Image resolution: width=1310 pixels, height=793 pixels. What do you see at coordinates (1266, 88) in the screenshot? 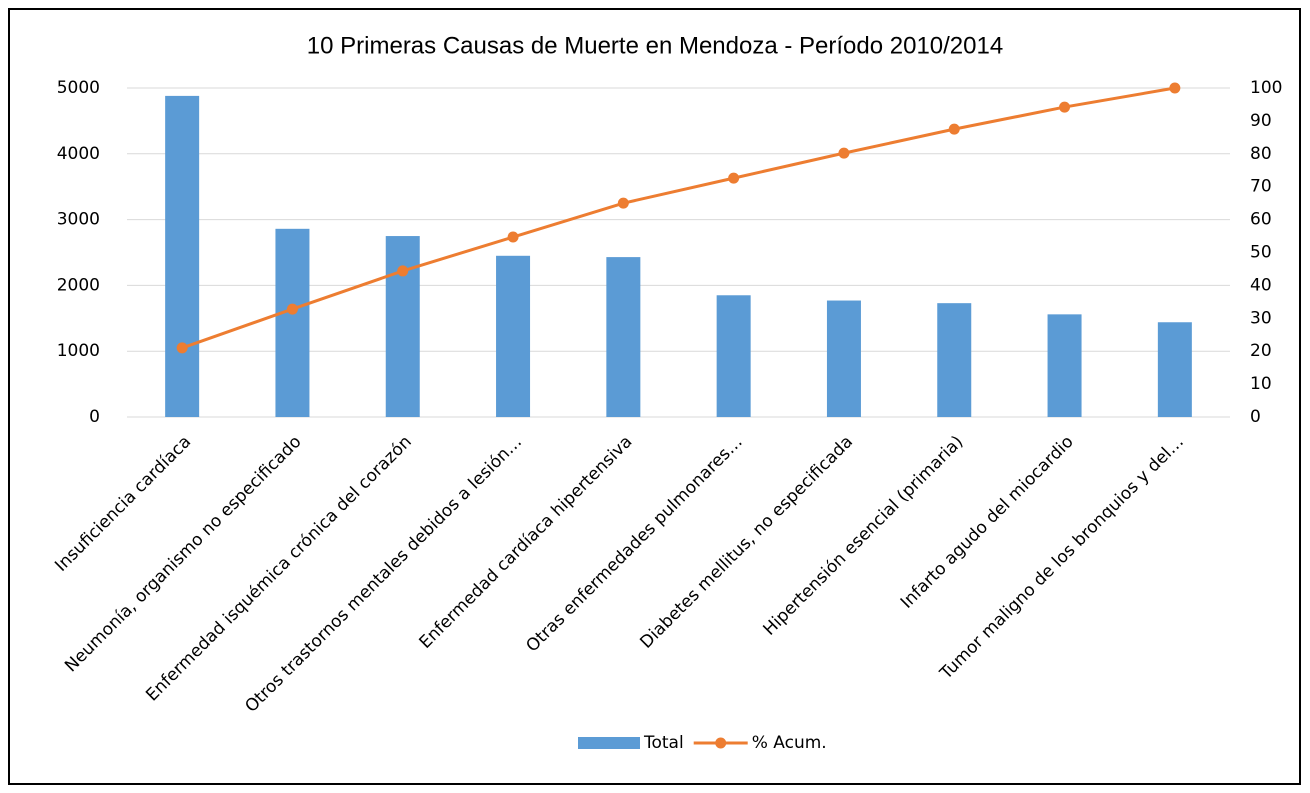
I see `y2-tick-label: 100` at bounding box center [1266, 88].